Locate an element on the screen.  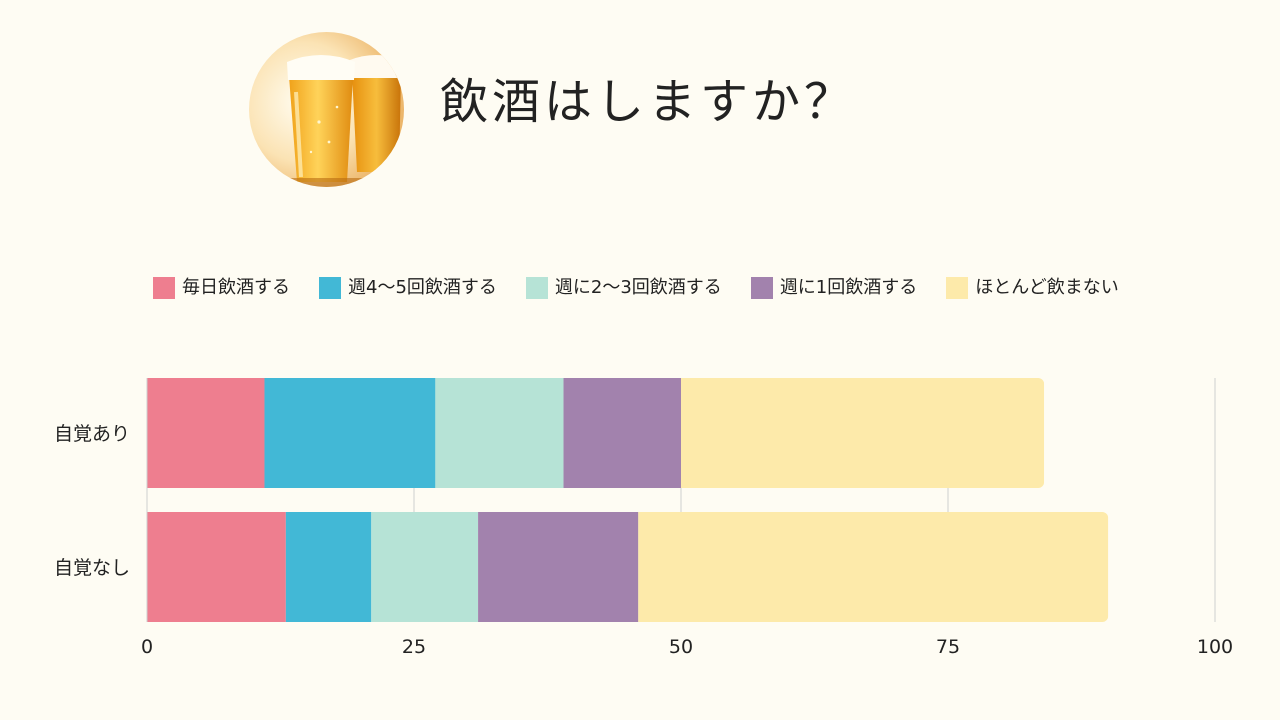
legend-label: 週4〜5回飲酒する is located at coordinates (422, 287).